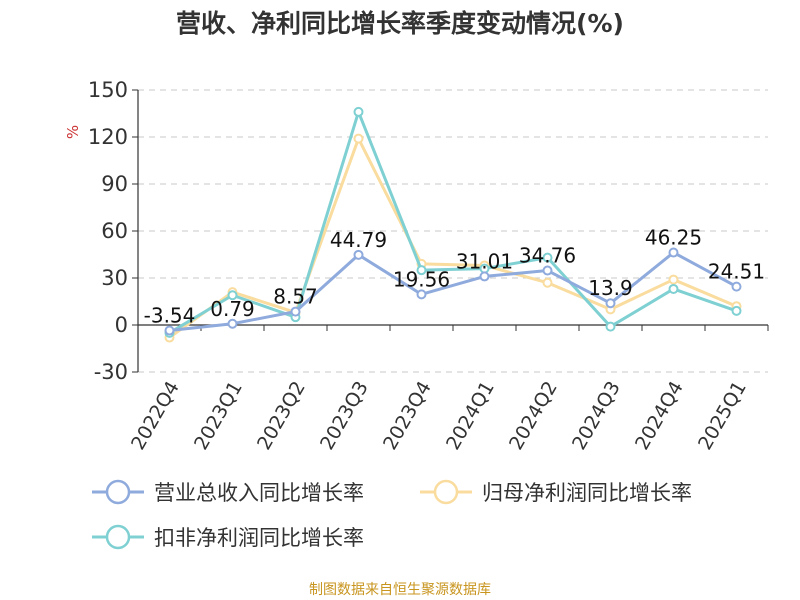  Describe the element at coordinates (610, 288) in the screenshot. I see `data-label: 13.9` at that location.